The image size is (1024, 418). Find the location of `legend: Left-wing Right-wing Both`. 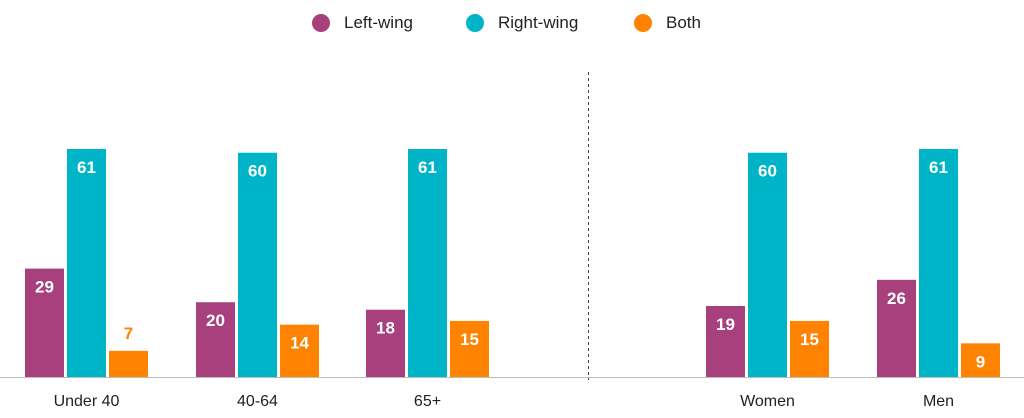

legend: Left-wing Right-wing Both is located at coordinates (512, 23).